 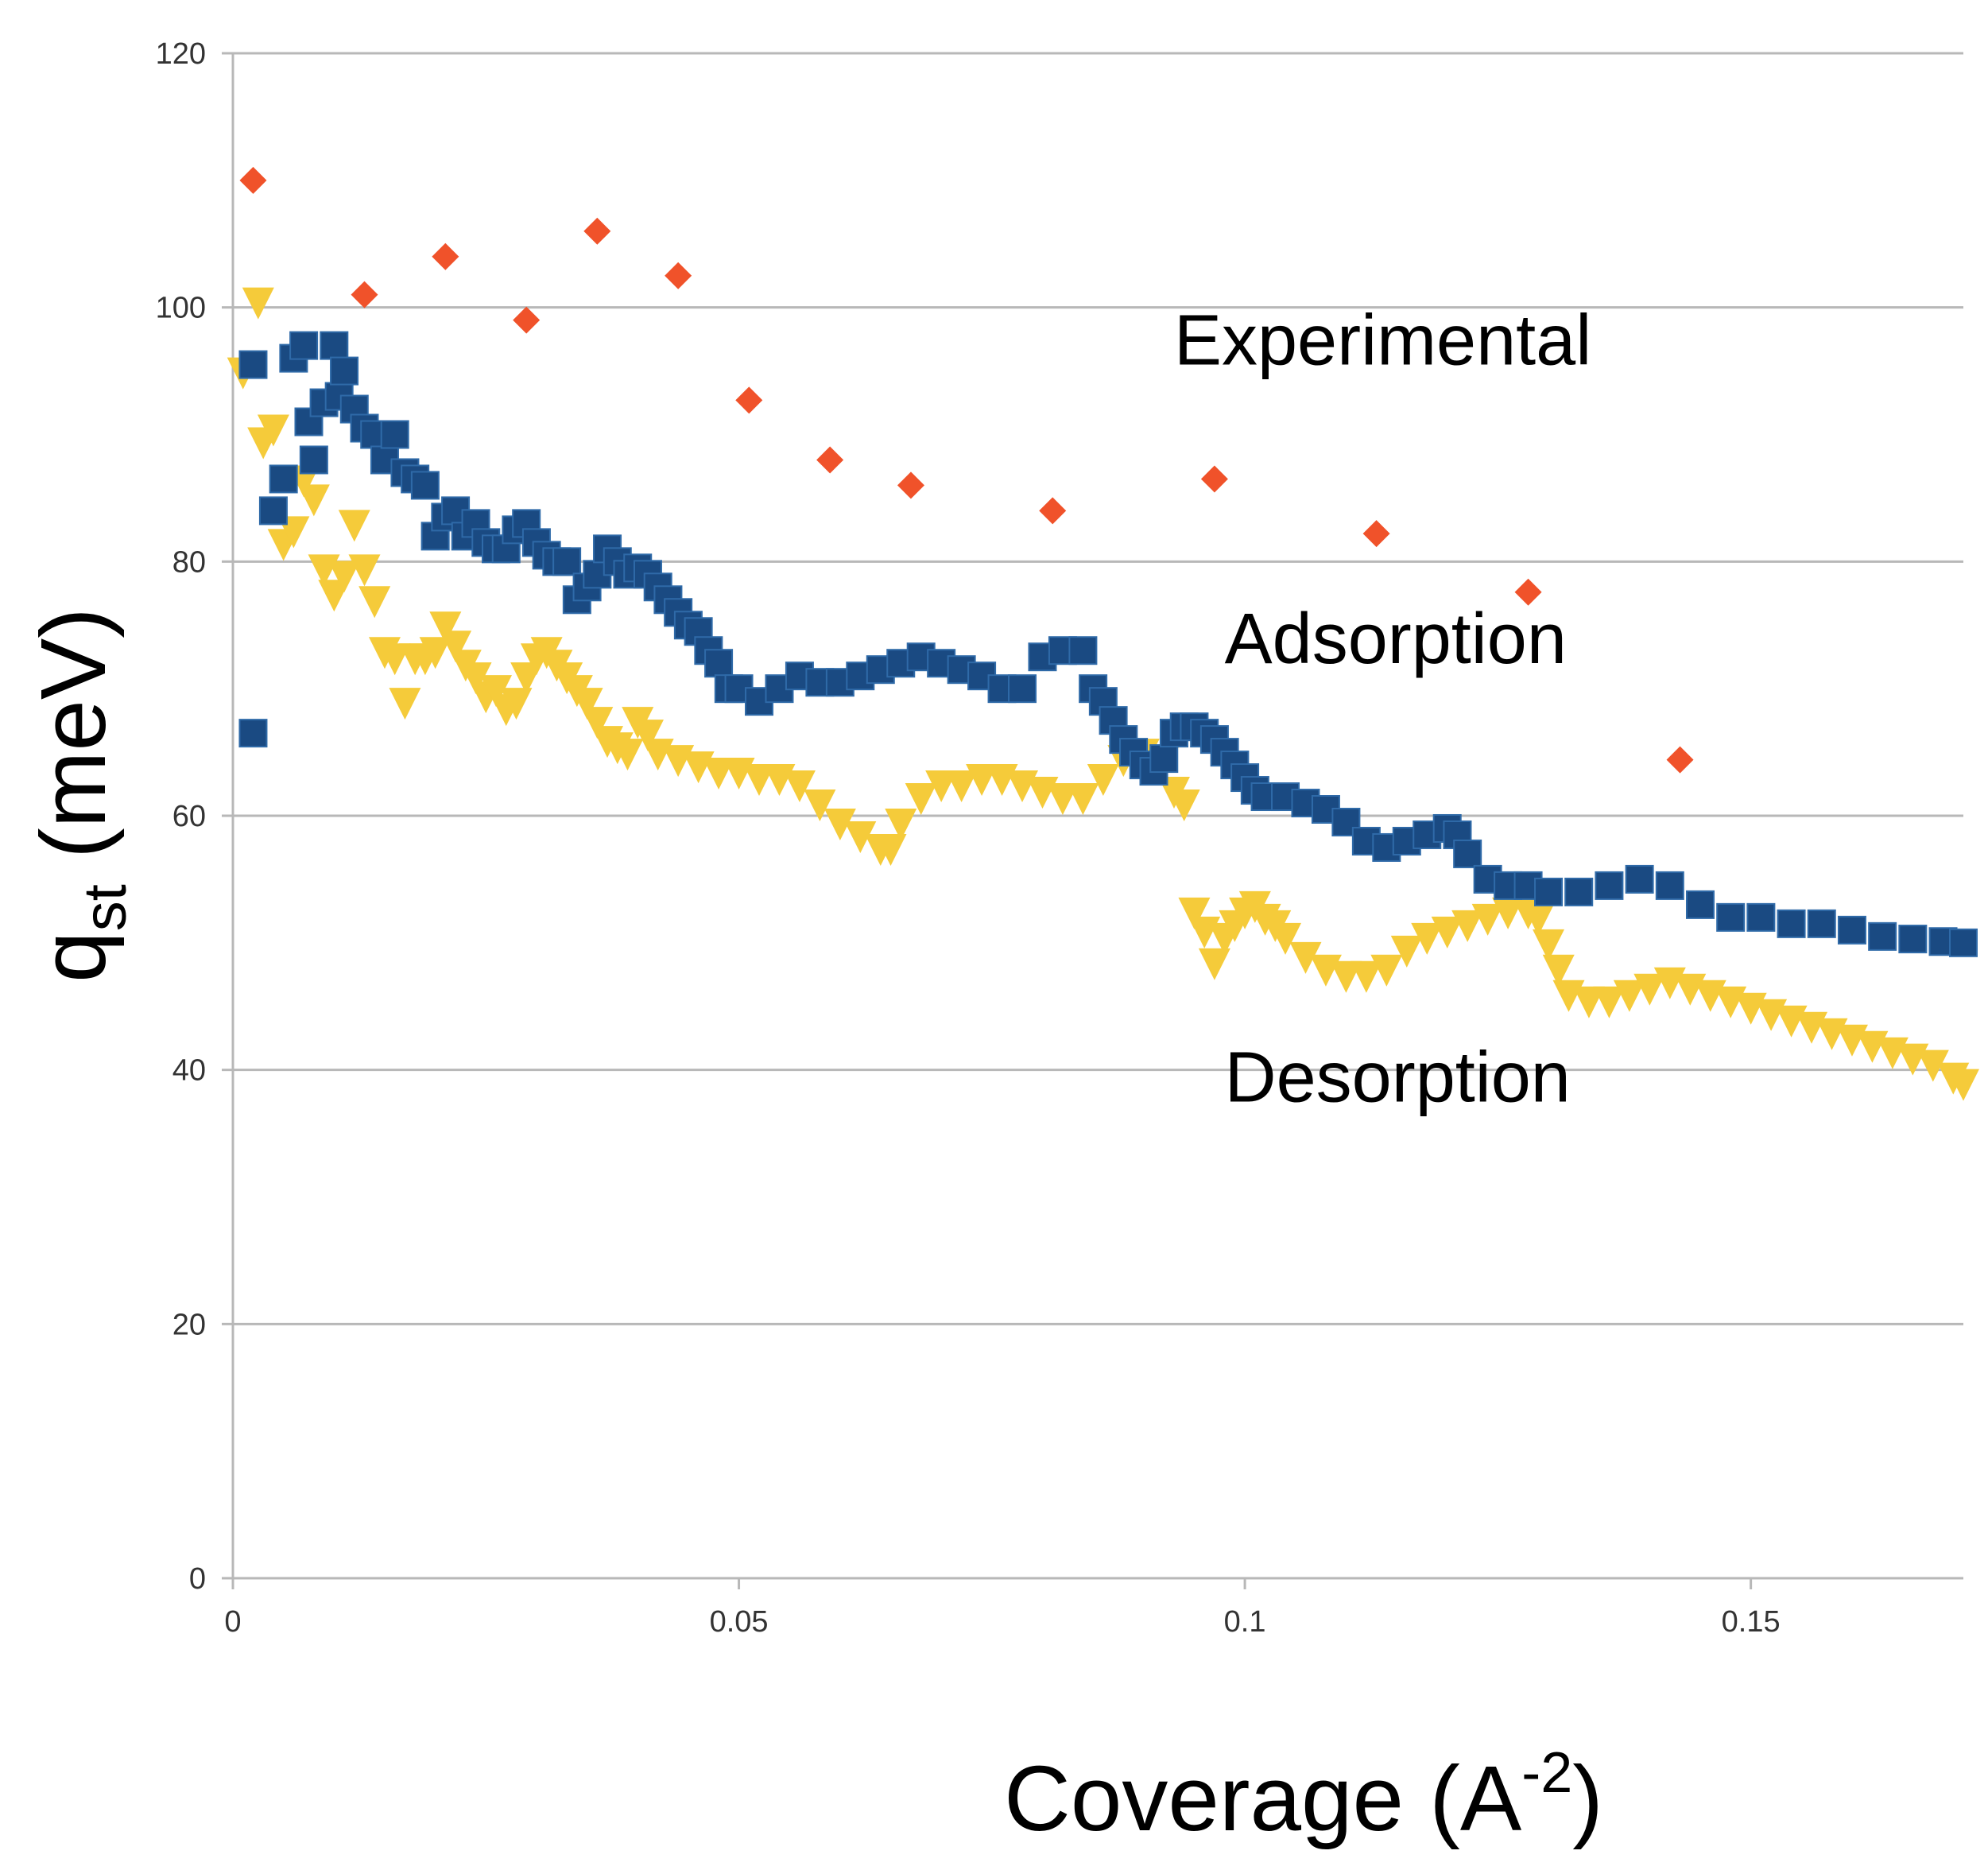 What do you see at coordinates (1245, 1622) in the screenshot?
I see `x-tick-label: 0.1` at bounding box center [1245, 1622].